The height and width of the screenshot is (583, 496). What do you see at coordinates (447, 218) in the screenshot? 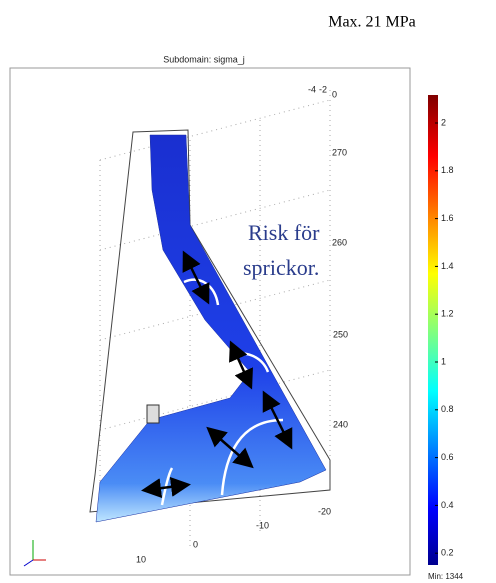
I see `colorbar-label: 1.6` at bounding box center [447, 218].